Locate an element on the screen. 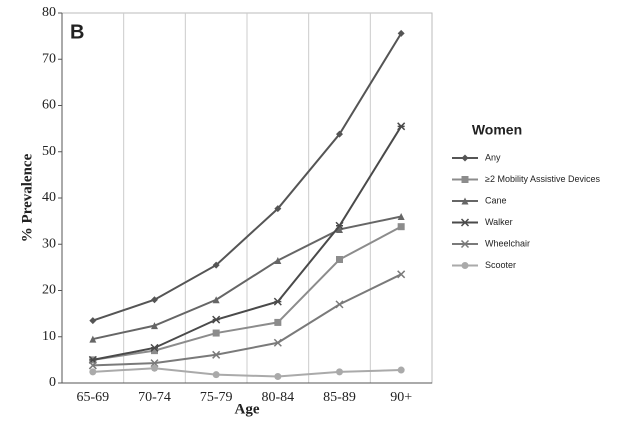  x-tick-label: 65-69 is located at coordinates (92, 397).